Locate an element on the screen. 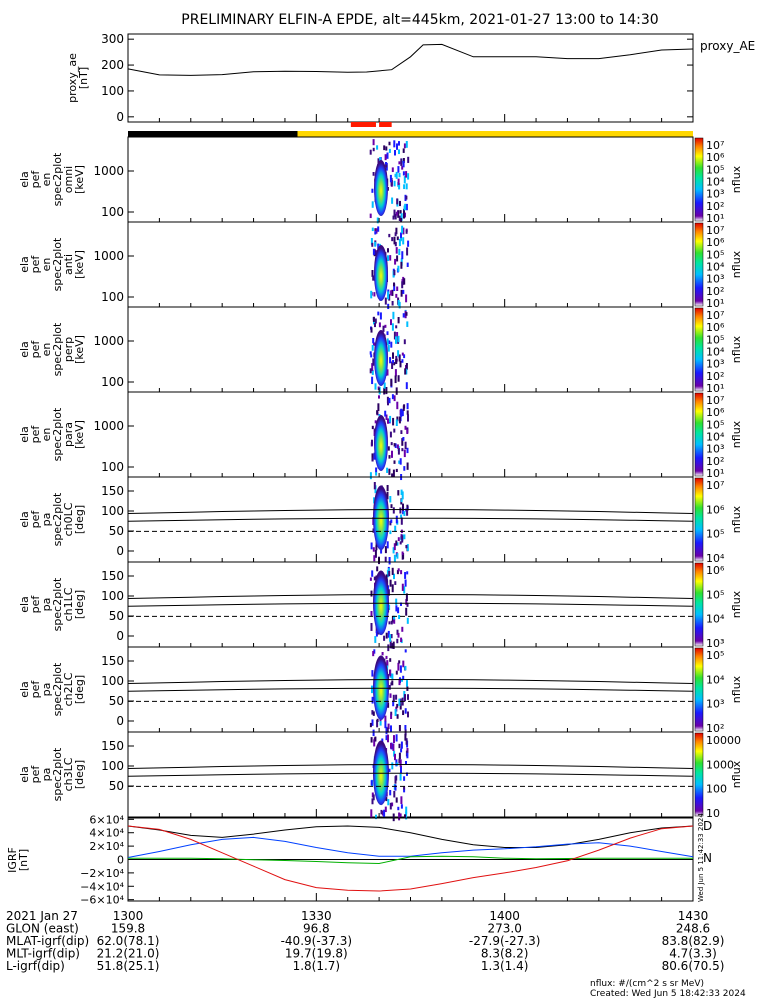 This screenshot has width=775, height=1000. igrf-tick-label: −2×10⁴ is located at coordinates (102, 873).